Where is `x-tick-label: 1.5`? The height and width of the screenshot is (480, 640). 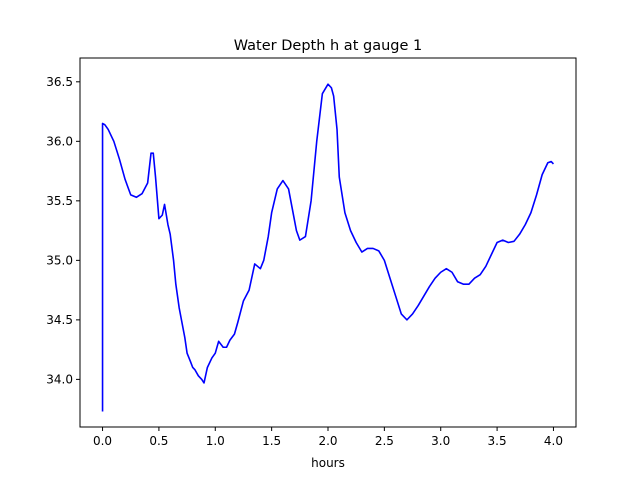
x-tick-label: 1.5 is located at coordinates (271, 441).